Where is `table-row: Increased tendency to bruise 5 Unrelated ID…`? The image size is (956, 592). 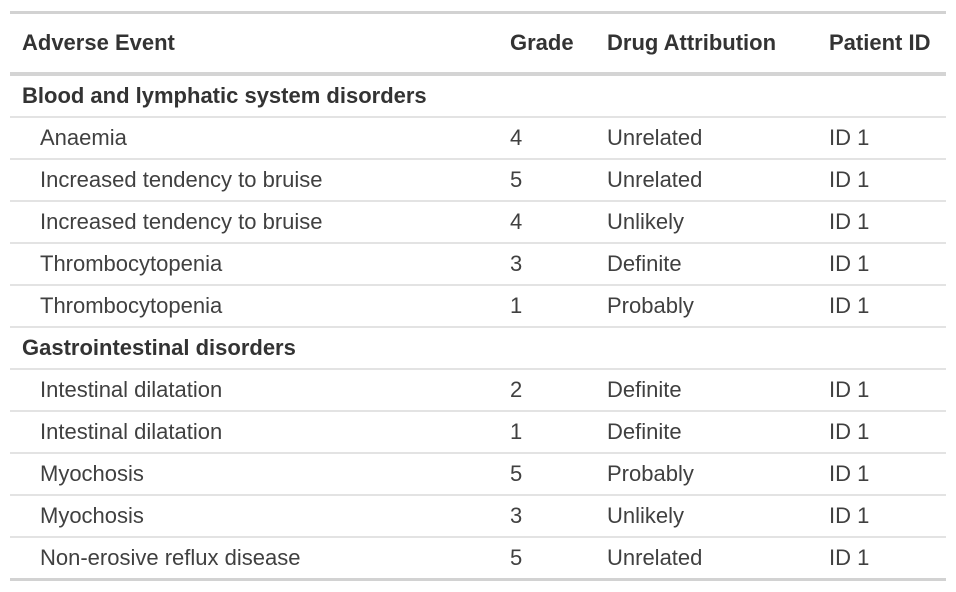
table-row: Increased tendency to bruise 5 Unrelated ID… is located at coordinates (478, 180).